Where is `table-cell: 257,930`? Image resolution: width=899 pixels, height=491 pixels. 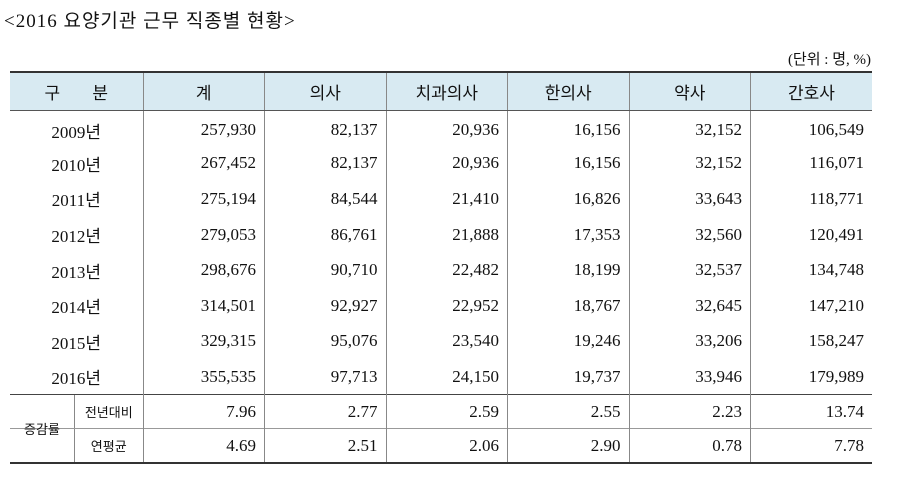
table-cell: 257,930 is located at coordinates (203, 128).